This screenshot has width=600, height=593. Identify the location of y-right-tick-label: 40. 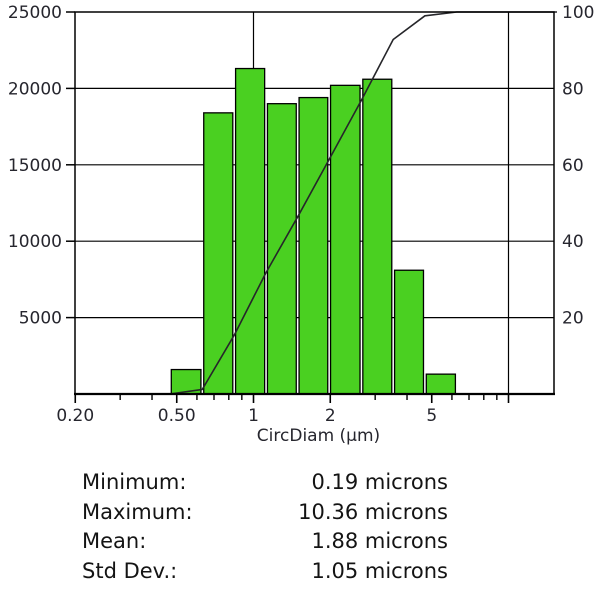
(573, 242).